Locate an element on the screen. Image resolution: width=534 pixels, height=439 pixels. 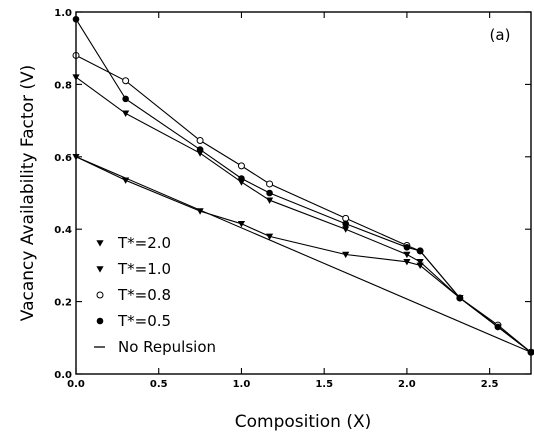
legend-label: No Repulsion is located at coordinates (167, 347).